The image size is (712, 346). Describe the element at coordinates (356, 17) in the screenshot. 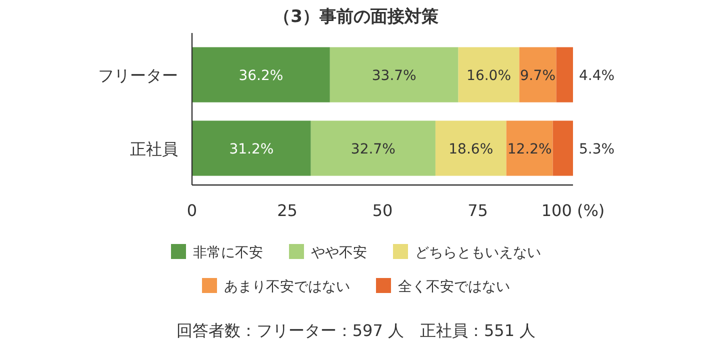

I see `chart-title: （3）事前の面接対策` at that location.